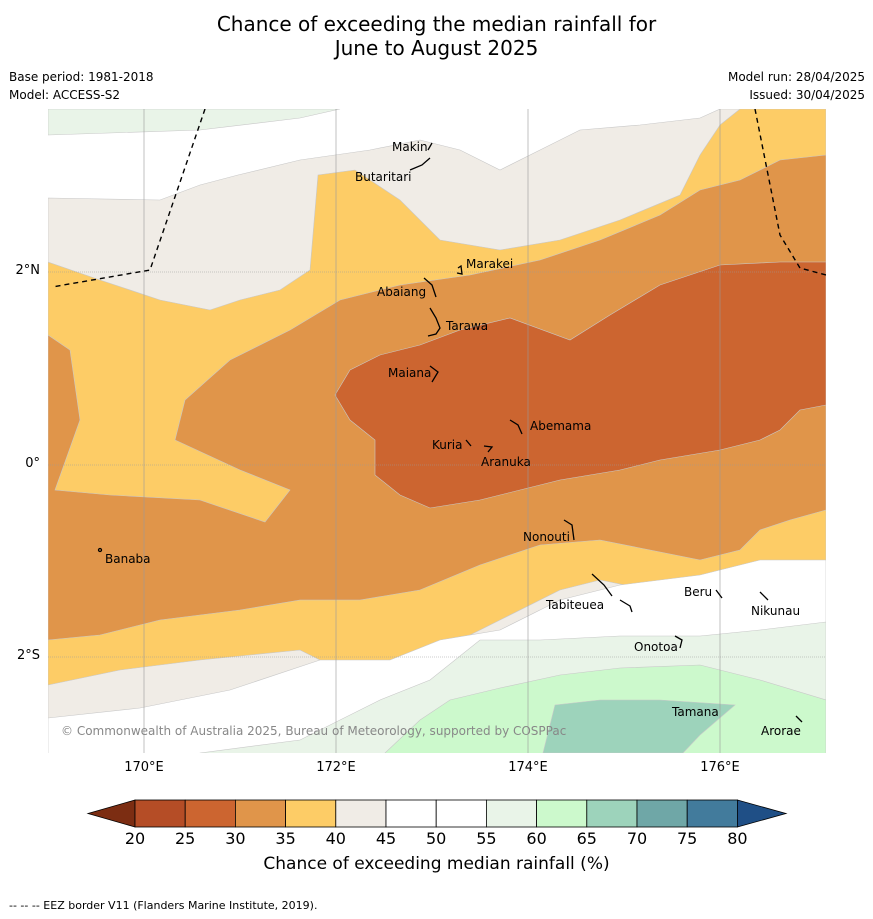 This screenshot has width=873, height=919. I want to click on place-label-nikunau: Nikunau, so click(776, 611).